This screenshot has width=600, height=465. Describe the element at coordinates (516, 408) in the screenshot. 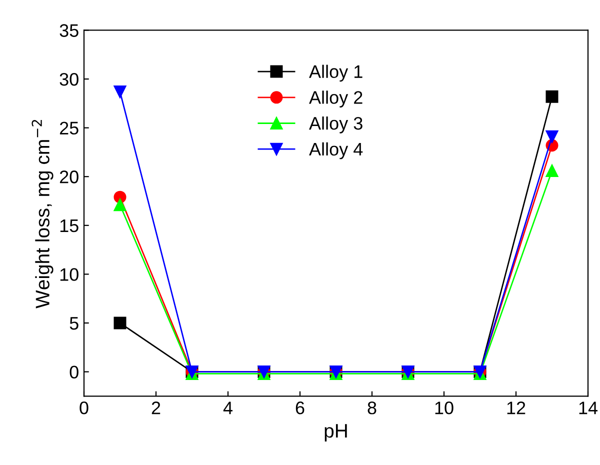

I see `x-tick-label: 12` at that location.